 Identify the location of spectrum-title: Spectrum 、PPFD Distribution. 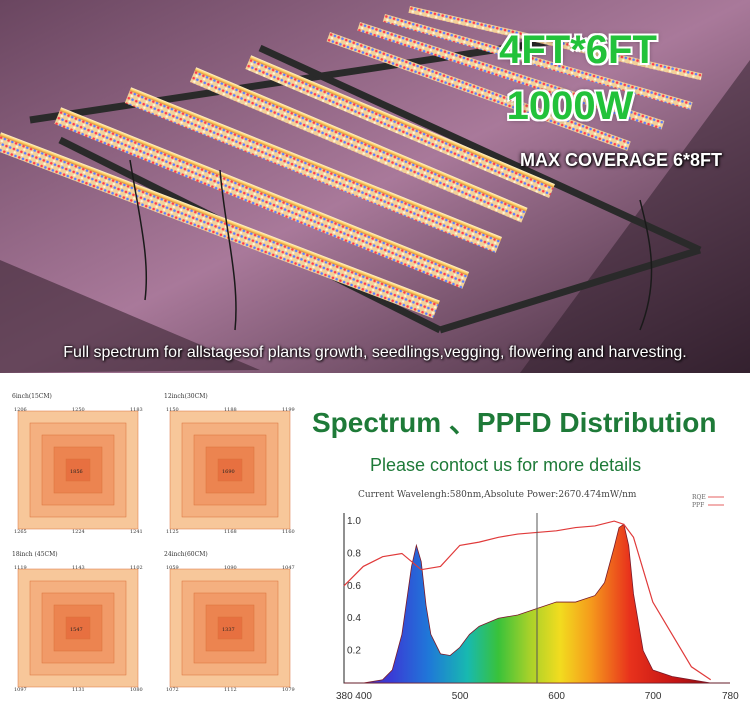
(514, 422).